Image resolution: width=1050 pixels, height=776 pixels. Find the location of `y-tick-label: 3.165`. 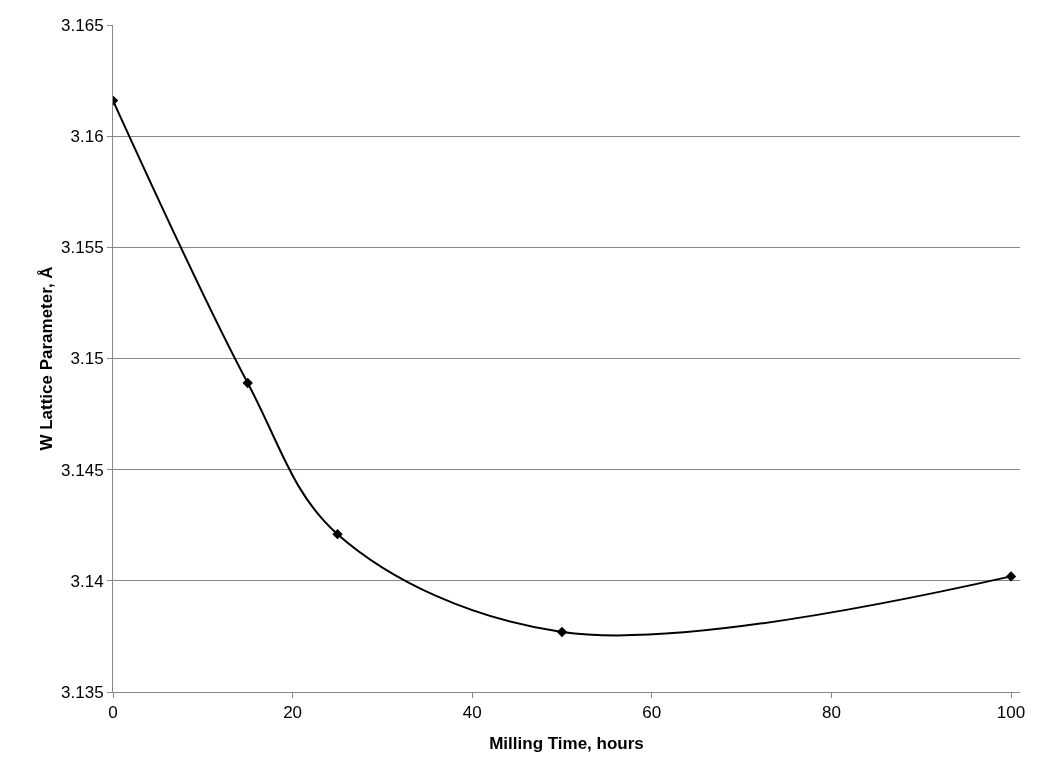

y-tick-label: 3.165 is located at coordinates (82, 25).